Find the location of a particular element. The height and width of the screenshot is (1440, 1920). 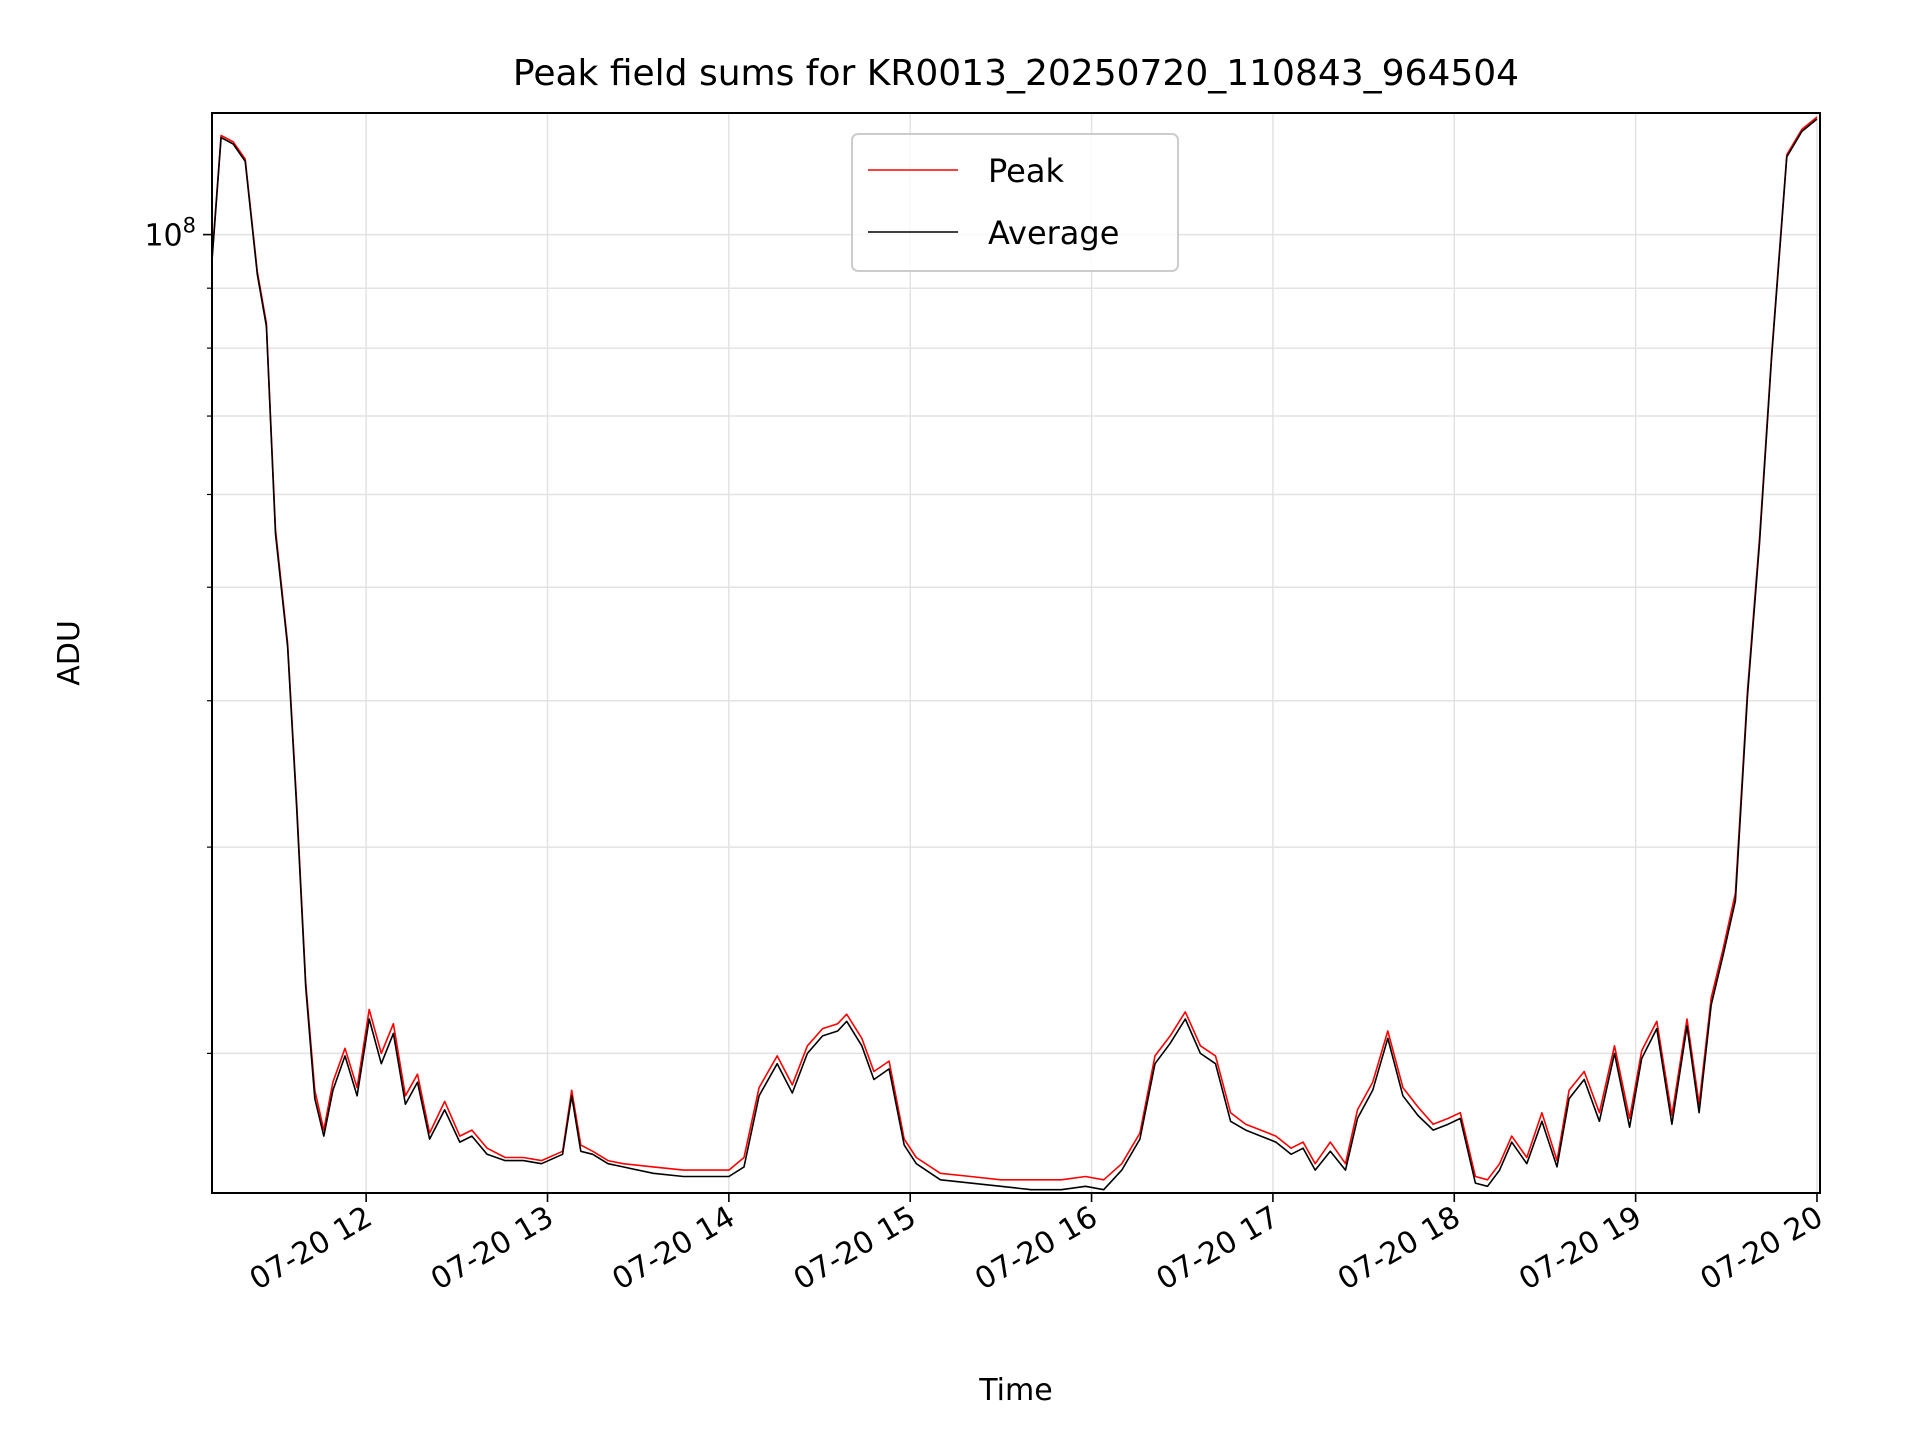

y-tick-label: 108 is located at coordinates (170, 234).